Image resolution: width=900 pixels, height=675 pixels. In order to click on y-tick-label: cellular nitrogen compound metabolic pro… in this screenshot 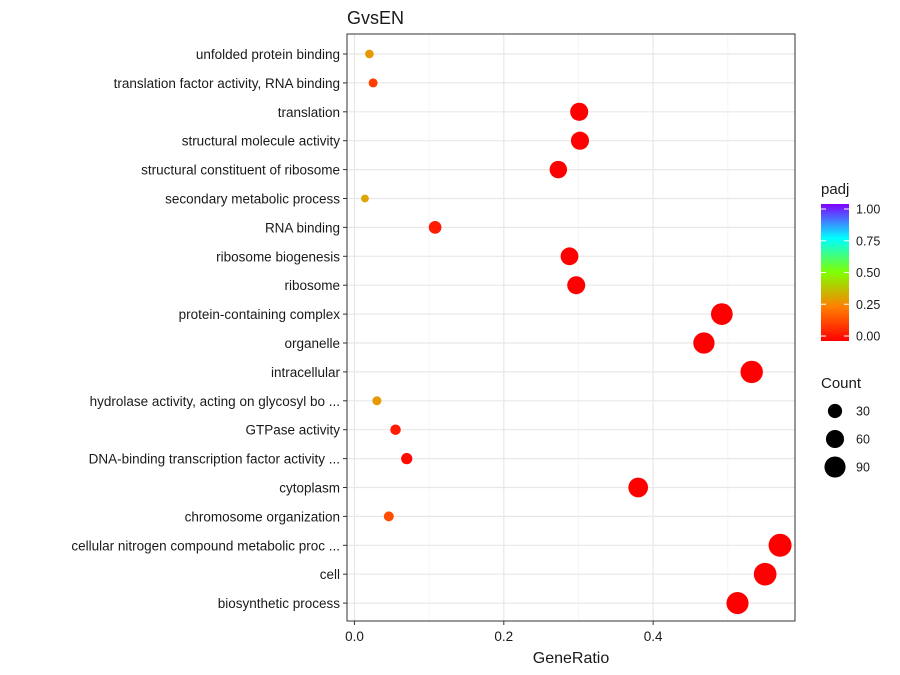, I will do `click(205, 545)`.